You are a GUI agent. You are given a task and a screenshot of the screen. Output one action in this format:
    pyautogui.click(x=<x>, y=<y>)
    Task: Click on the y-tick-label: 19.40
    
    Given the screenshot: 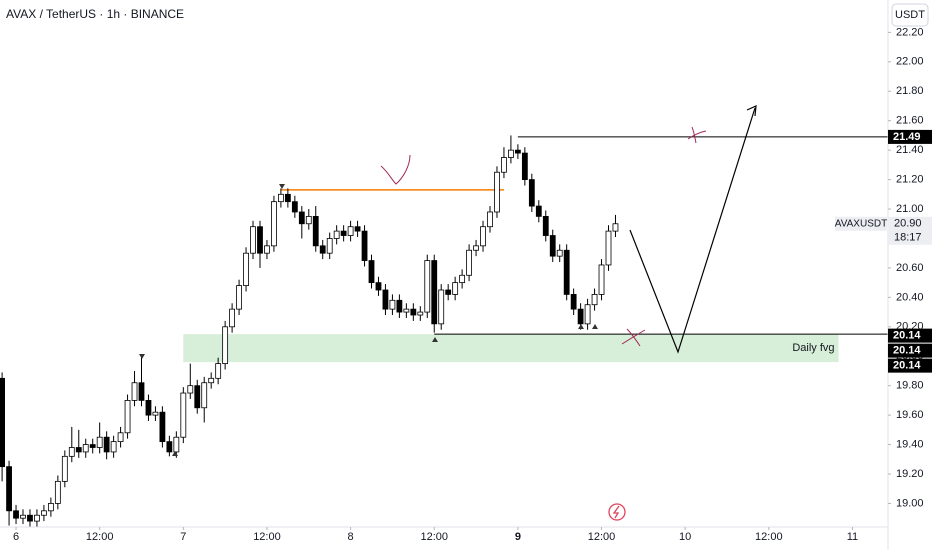 What is the action you would take?
    pyautogui.click(x=910, y=444)
    